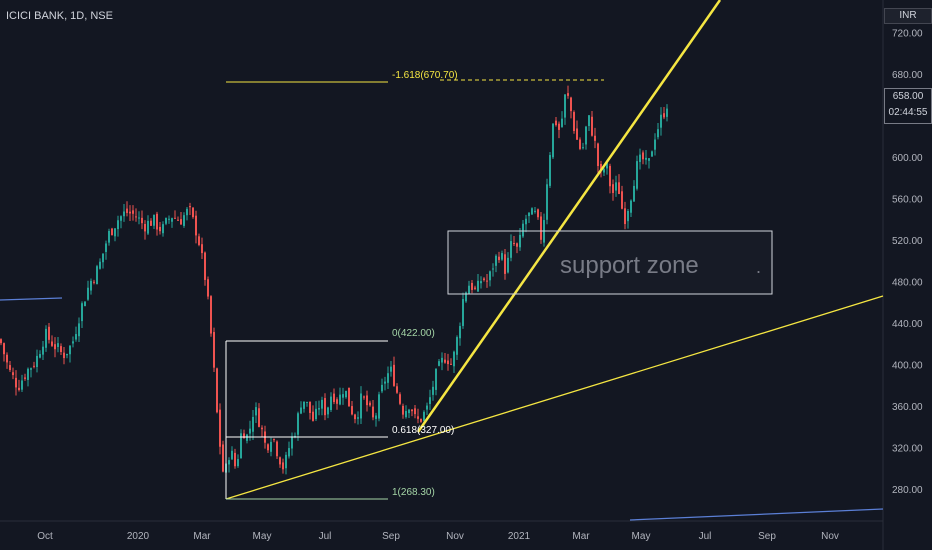 This screenshot has height=550, width=932. I want to click on current-price: 658.00, so click(908, 96).